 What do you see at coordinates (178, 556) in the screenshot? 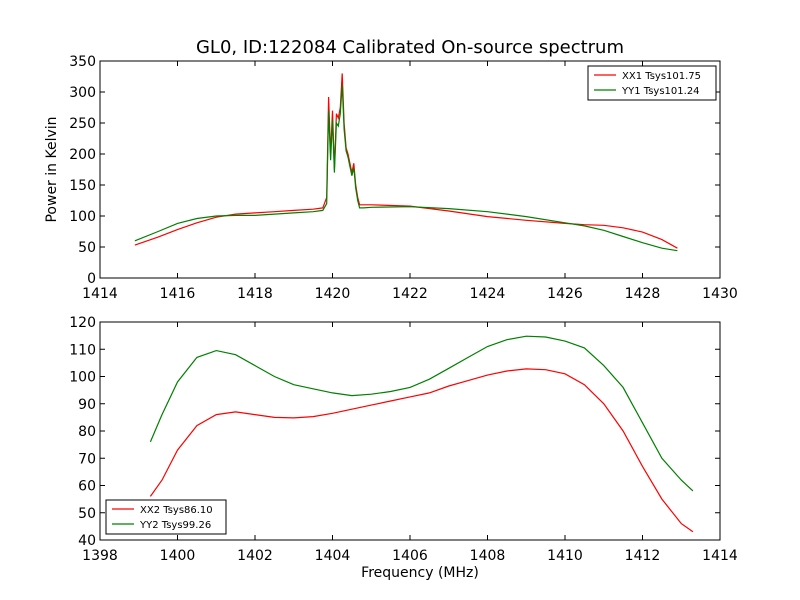
I see `x-tick-label: 1400` at bounding box center [178, 556].